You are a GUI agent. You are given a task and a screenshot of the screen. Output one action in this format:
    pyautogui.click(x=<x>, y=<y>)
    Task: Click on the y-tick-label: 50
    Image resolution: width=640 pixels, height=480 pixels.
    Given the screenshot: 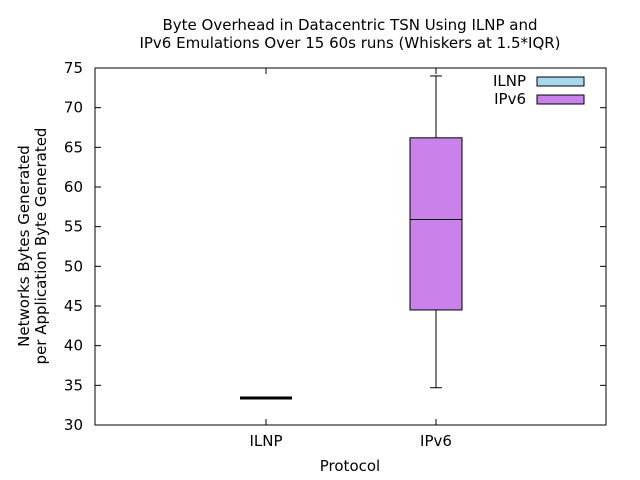 What is the action you would take?
    pyautogui.click(x=73, y=266)
    